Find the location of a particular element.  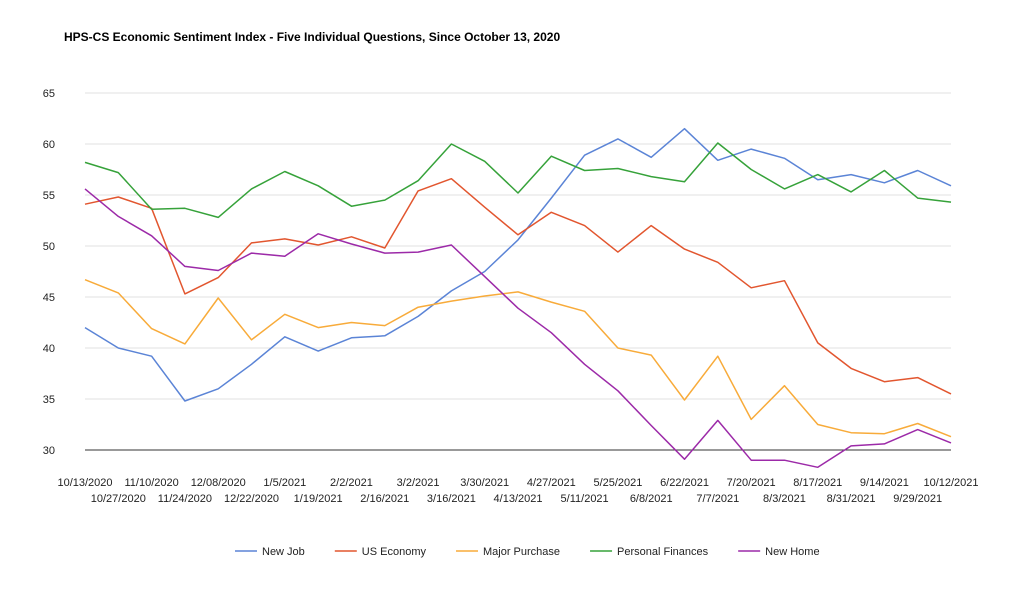

series-line-personal-finances is located at coordinates (518, 180).